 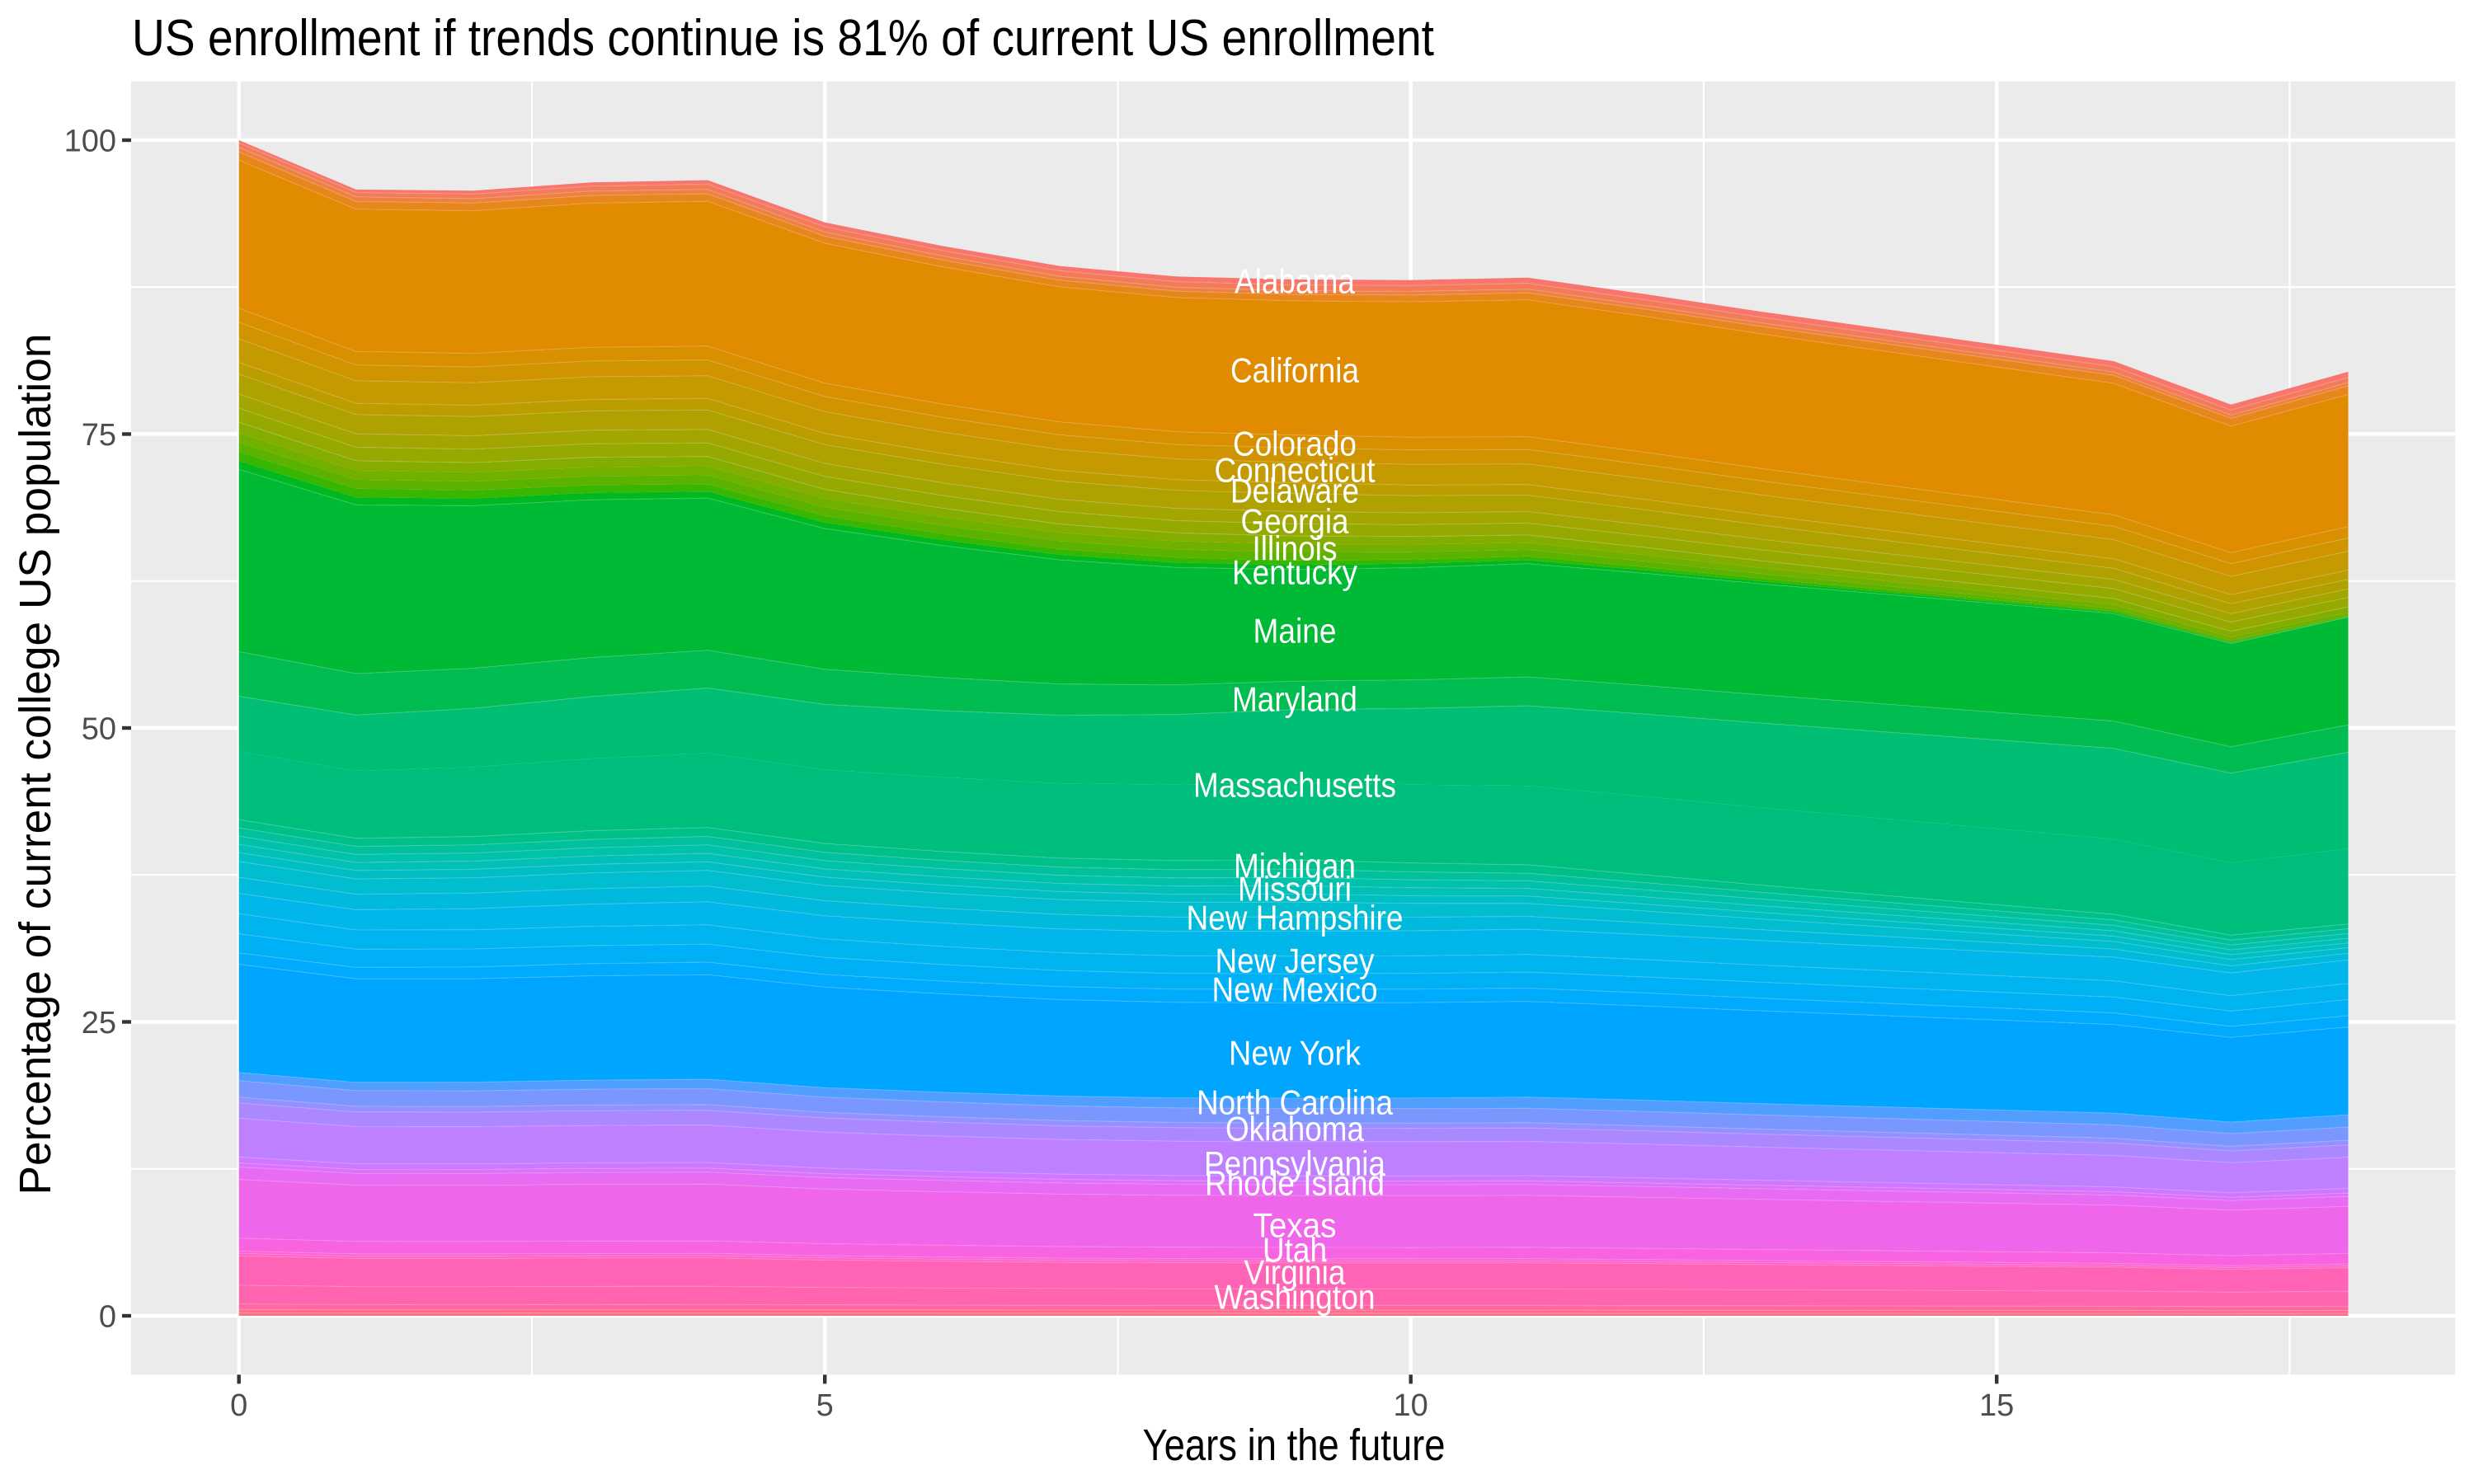 What do you see at coordinates (1295, 918) in the screenshot?
I see `svg-text: New Hampshire` at bounding box center [1295, 918].